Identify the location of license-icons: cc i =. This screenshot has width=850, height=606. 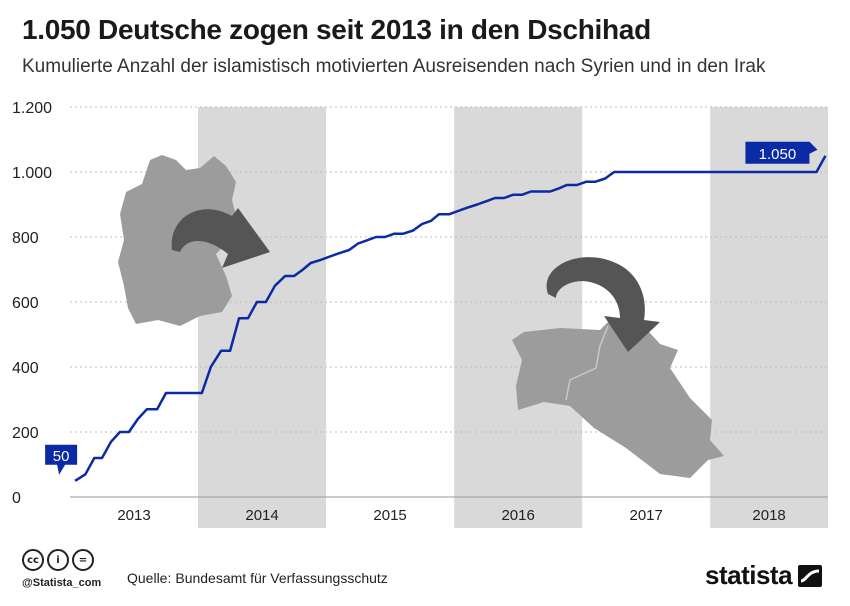
(58, 560).